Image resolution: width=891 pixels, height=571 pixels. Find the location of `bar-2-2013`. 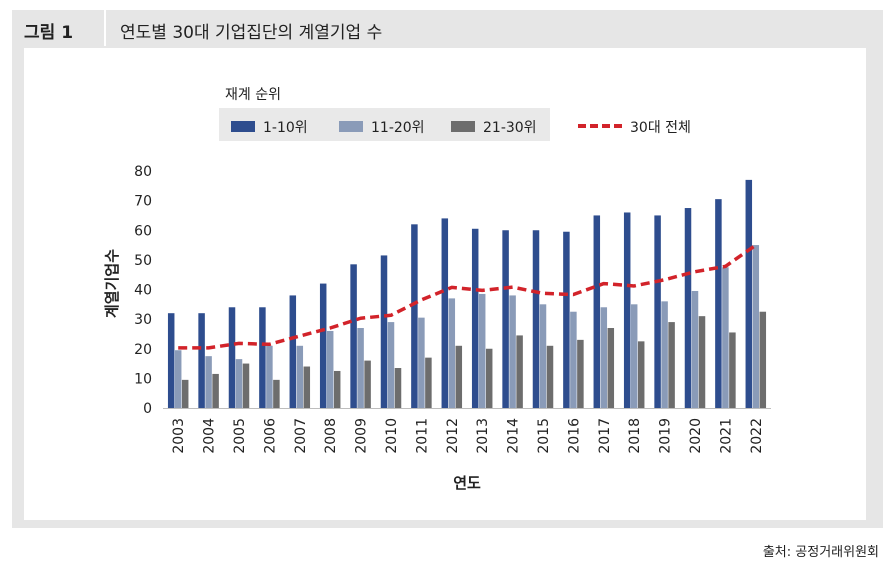

bar-2-2013 is located at coordinates (482, 350).